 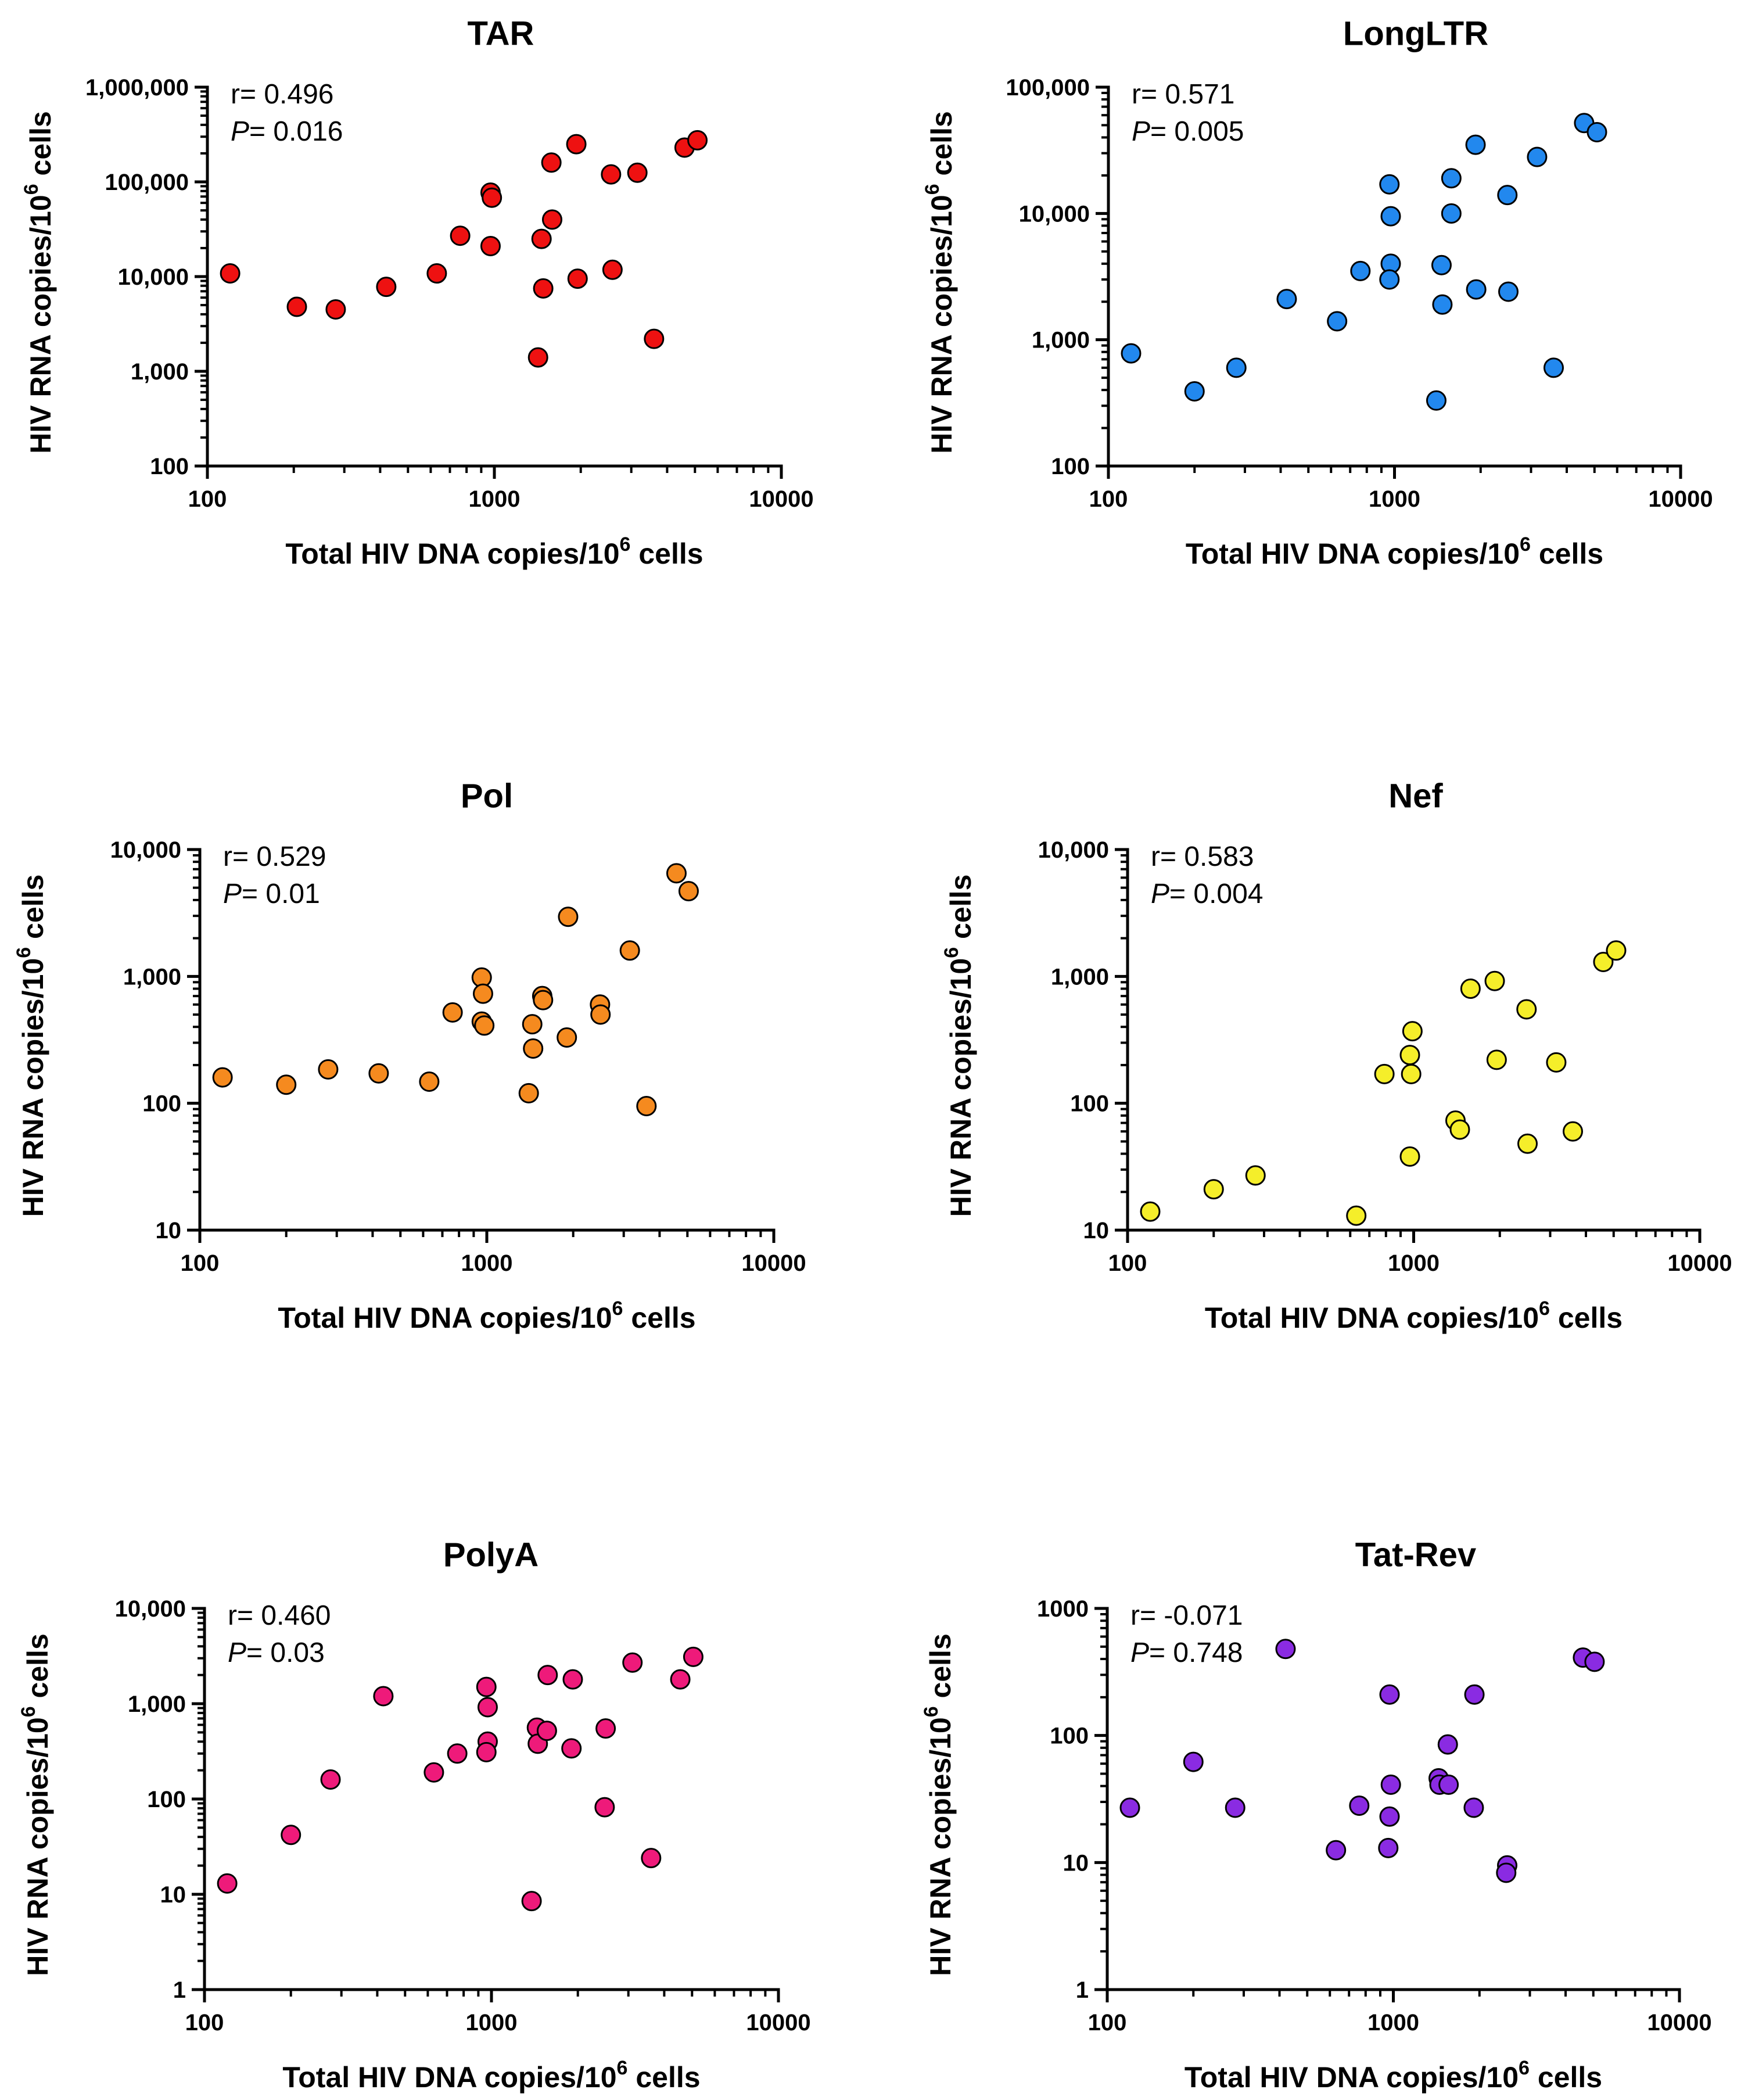 I want to click on p-value: P= 0.748, so click(x=1186, y=1652).